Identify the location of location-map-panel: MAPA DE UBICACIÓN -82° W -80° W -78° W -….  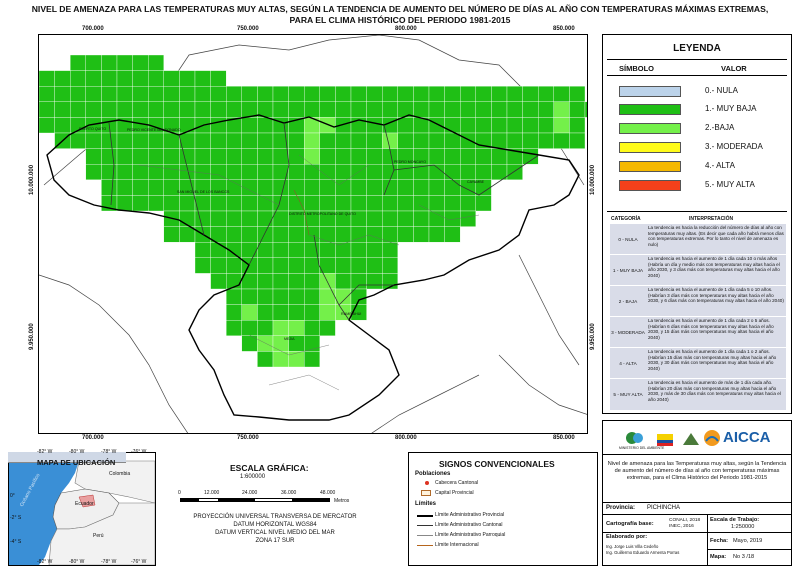
(82, 507).